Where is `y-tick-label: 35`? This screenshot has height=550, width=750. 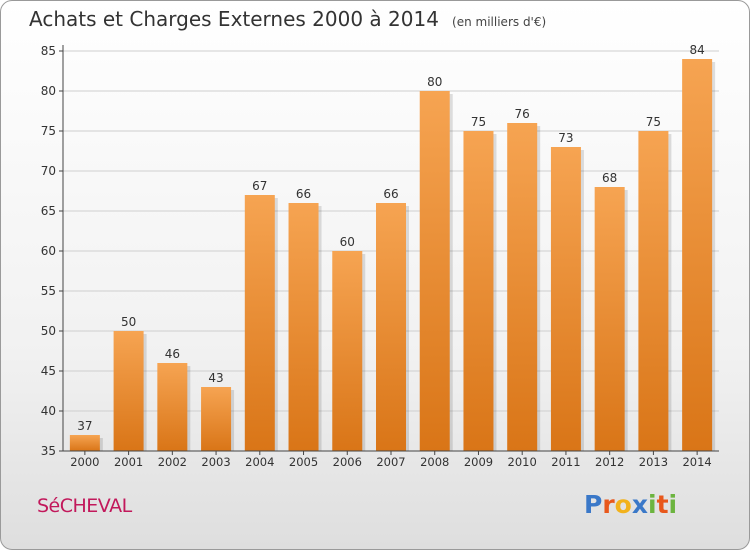
y-tick-label: 35 is located at coordinates (48, 451).